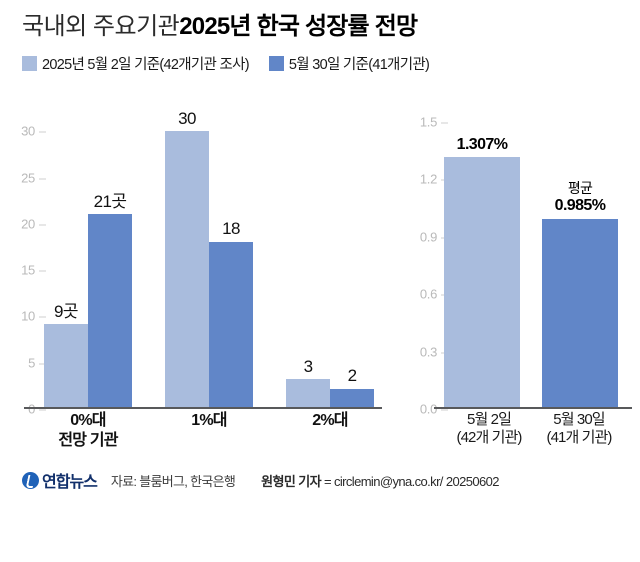  I want to click on bar-label-2pct-may2: 3, so click(308, 367).